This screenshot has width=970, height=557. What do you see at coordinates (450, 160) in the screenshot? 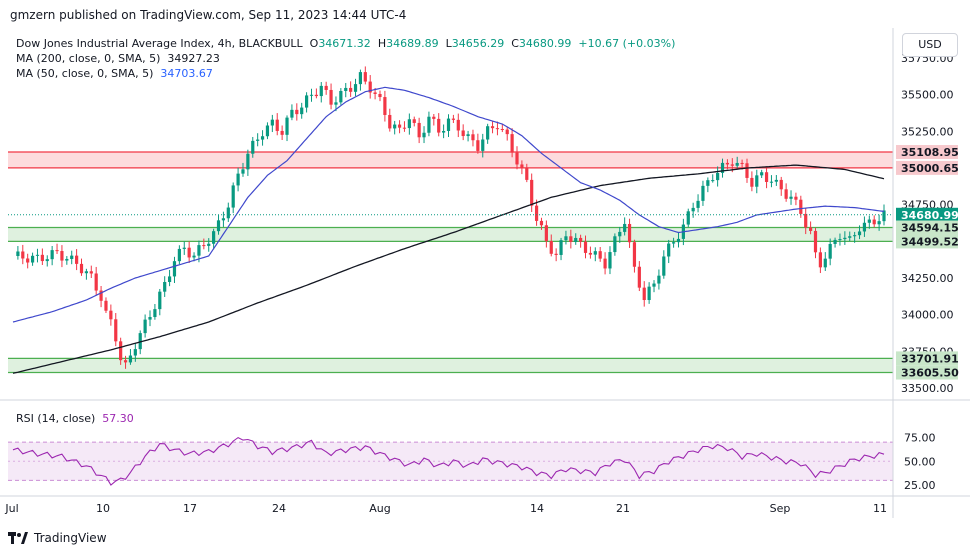
I see `resistance-zone` at bounding box center [450, 160].